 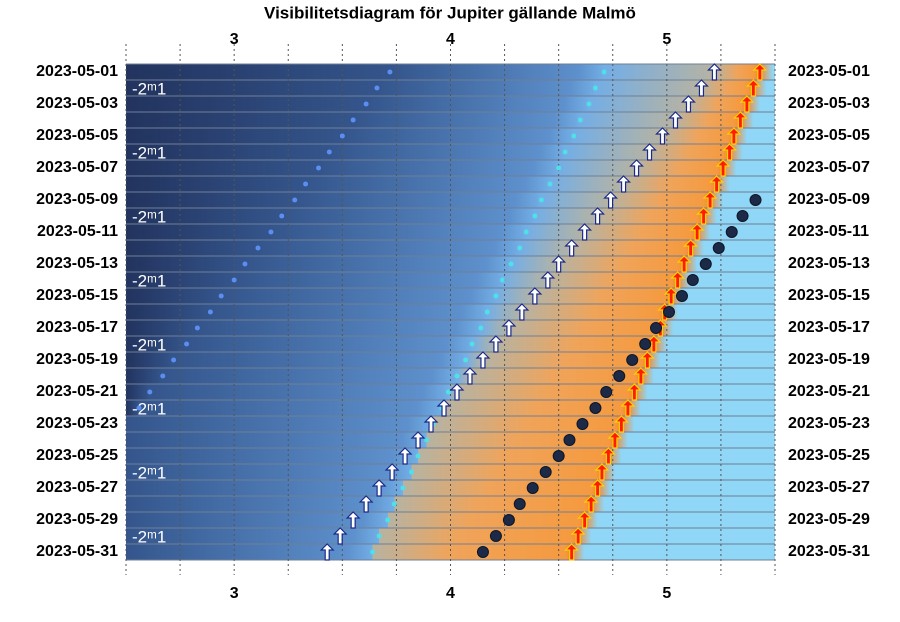 What do you see at coordinates (77, 455) in the screenshot?
I see `date-label-left: 2023-05-25` at bounding box center [77, 455].